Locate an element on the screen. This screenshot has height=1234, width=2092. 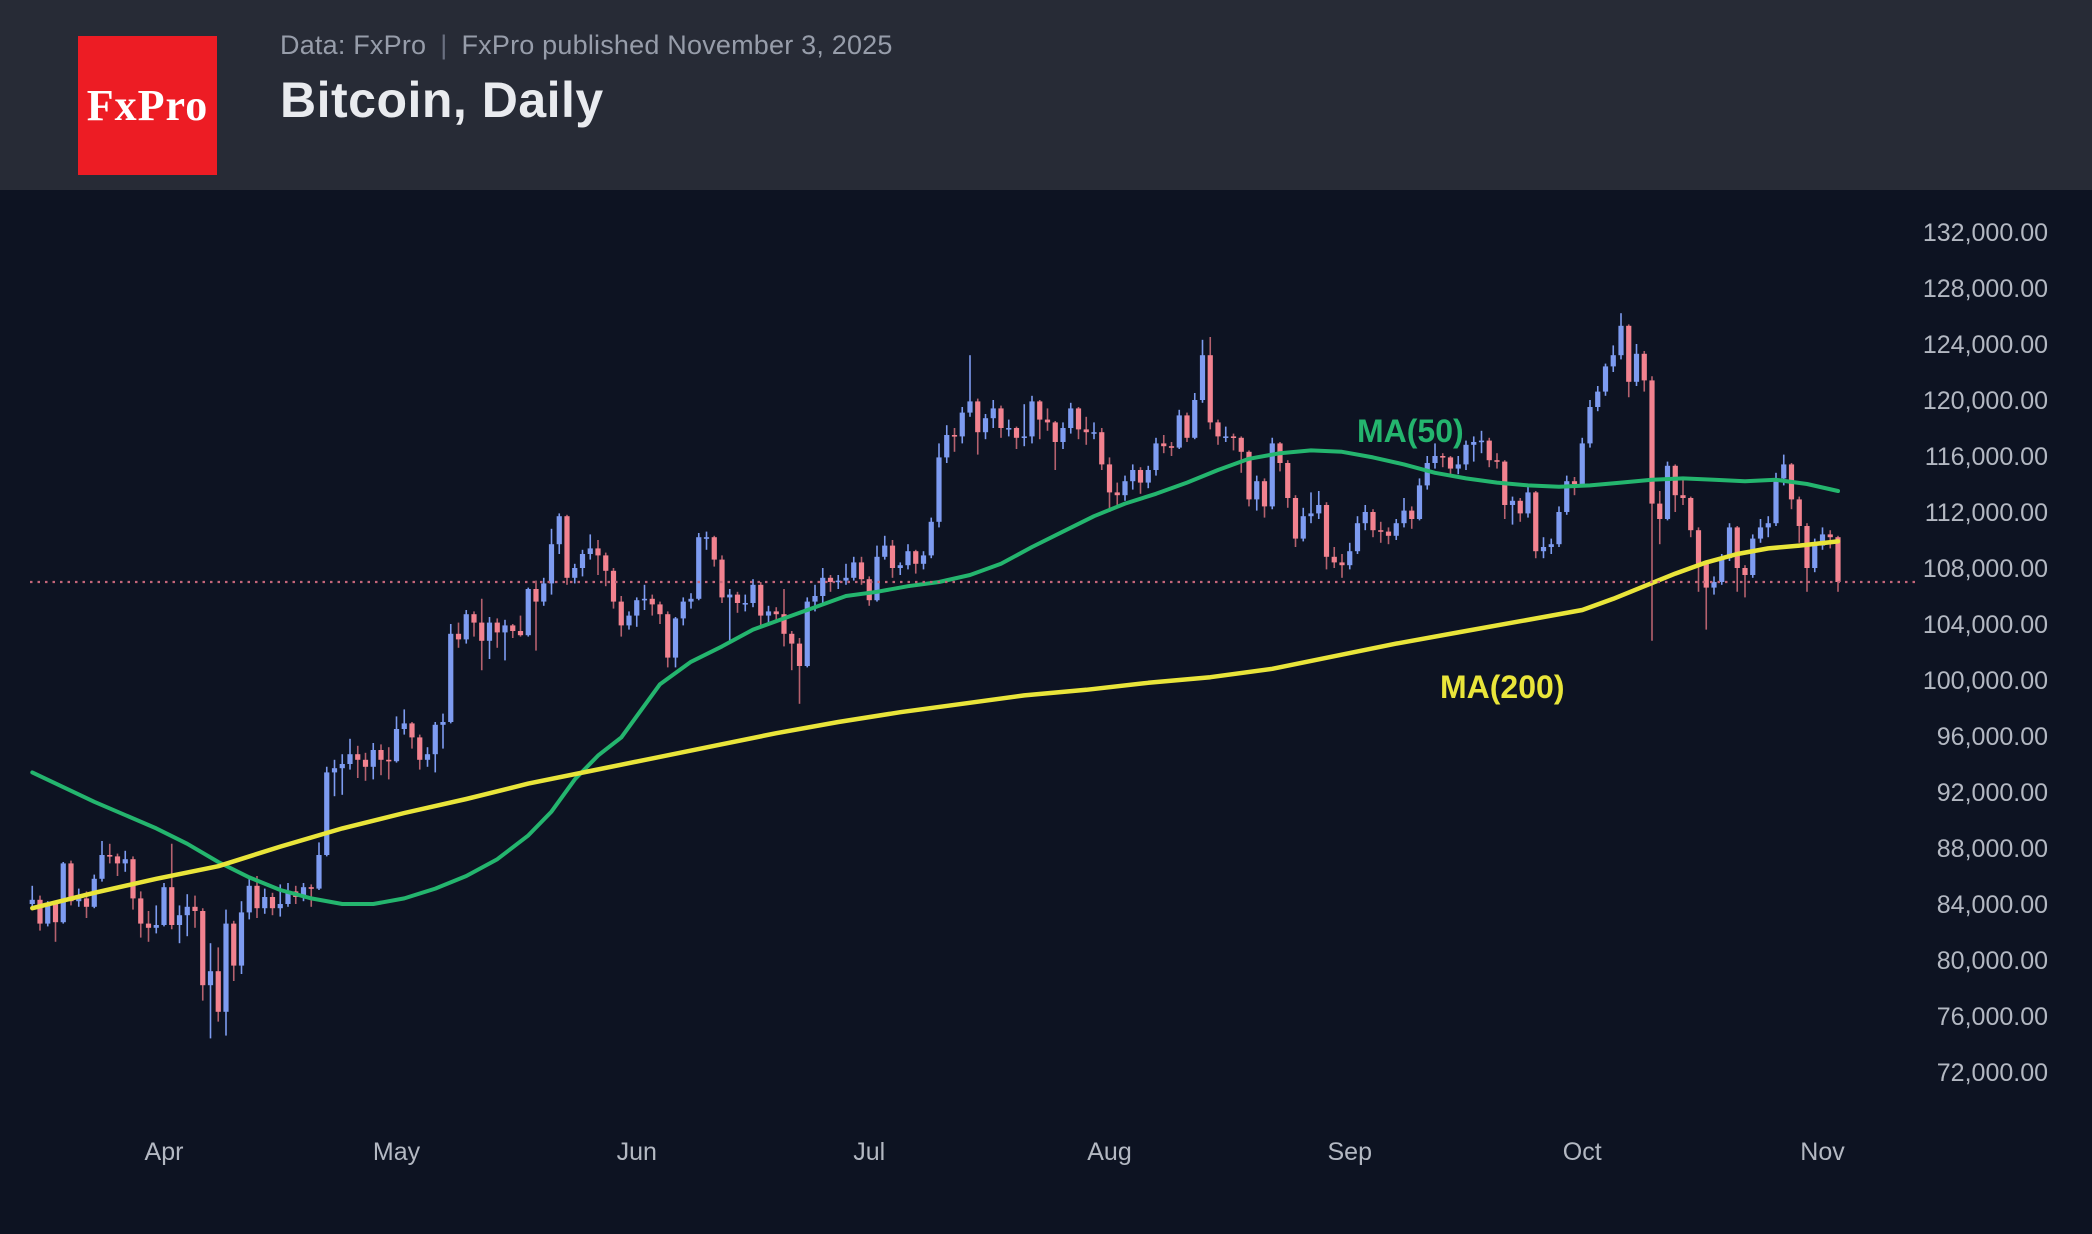
y-tick-label: 72,000.00 is located at coordinates (1992, 1073).